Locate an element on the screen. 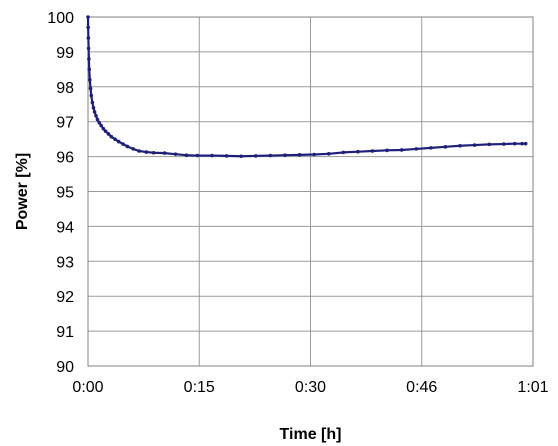 Image resolution: width=558 pixels, height=446 pixels. y-tick-label: 98 is located at coordinates (65, 88).